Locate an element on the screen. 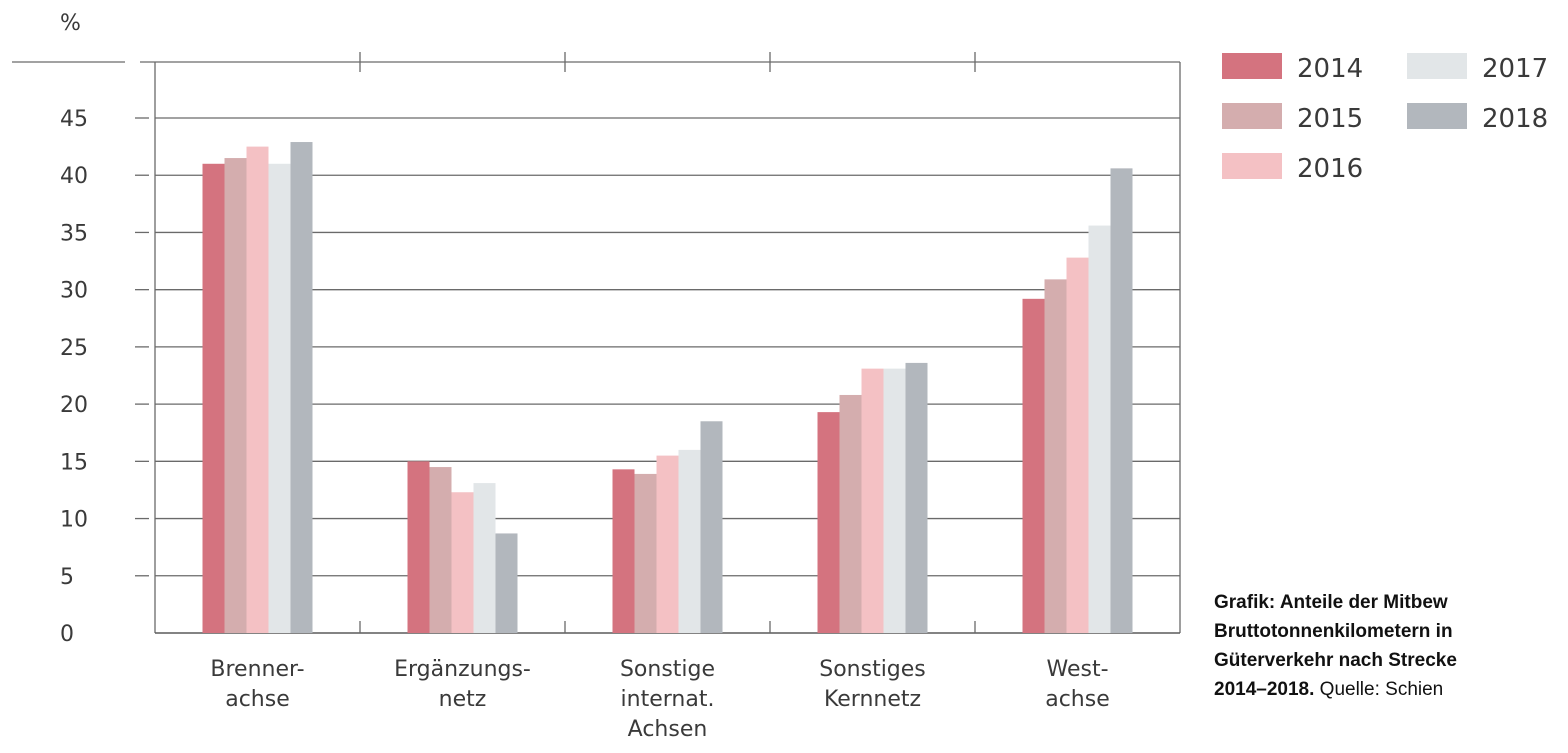  caption-line-3: Güterverkehr nach Strecke is located at coordinates (1335, 660).